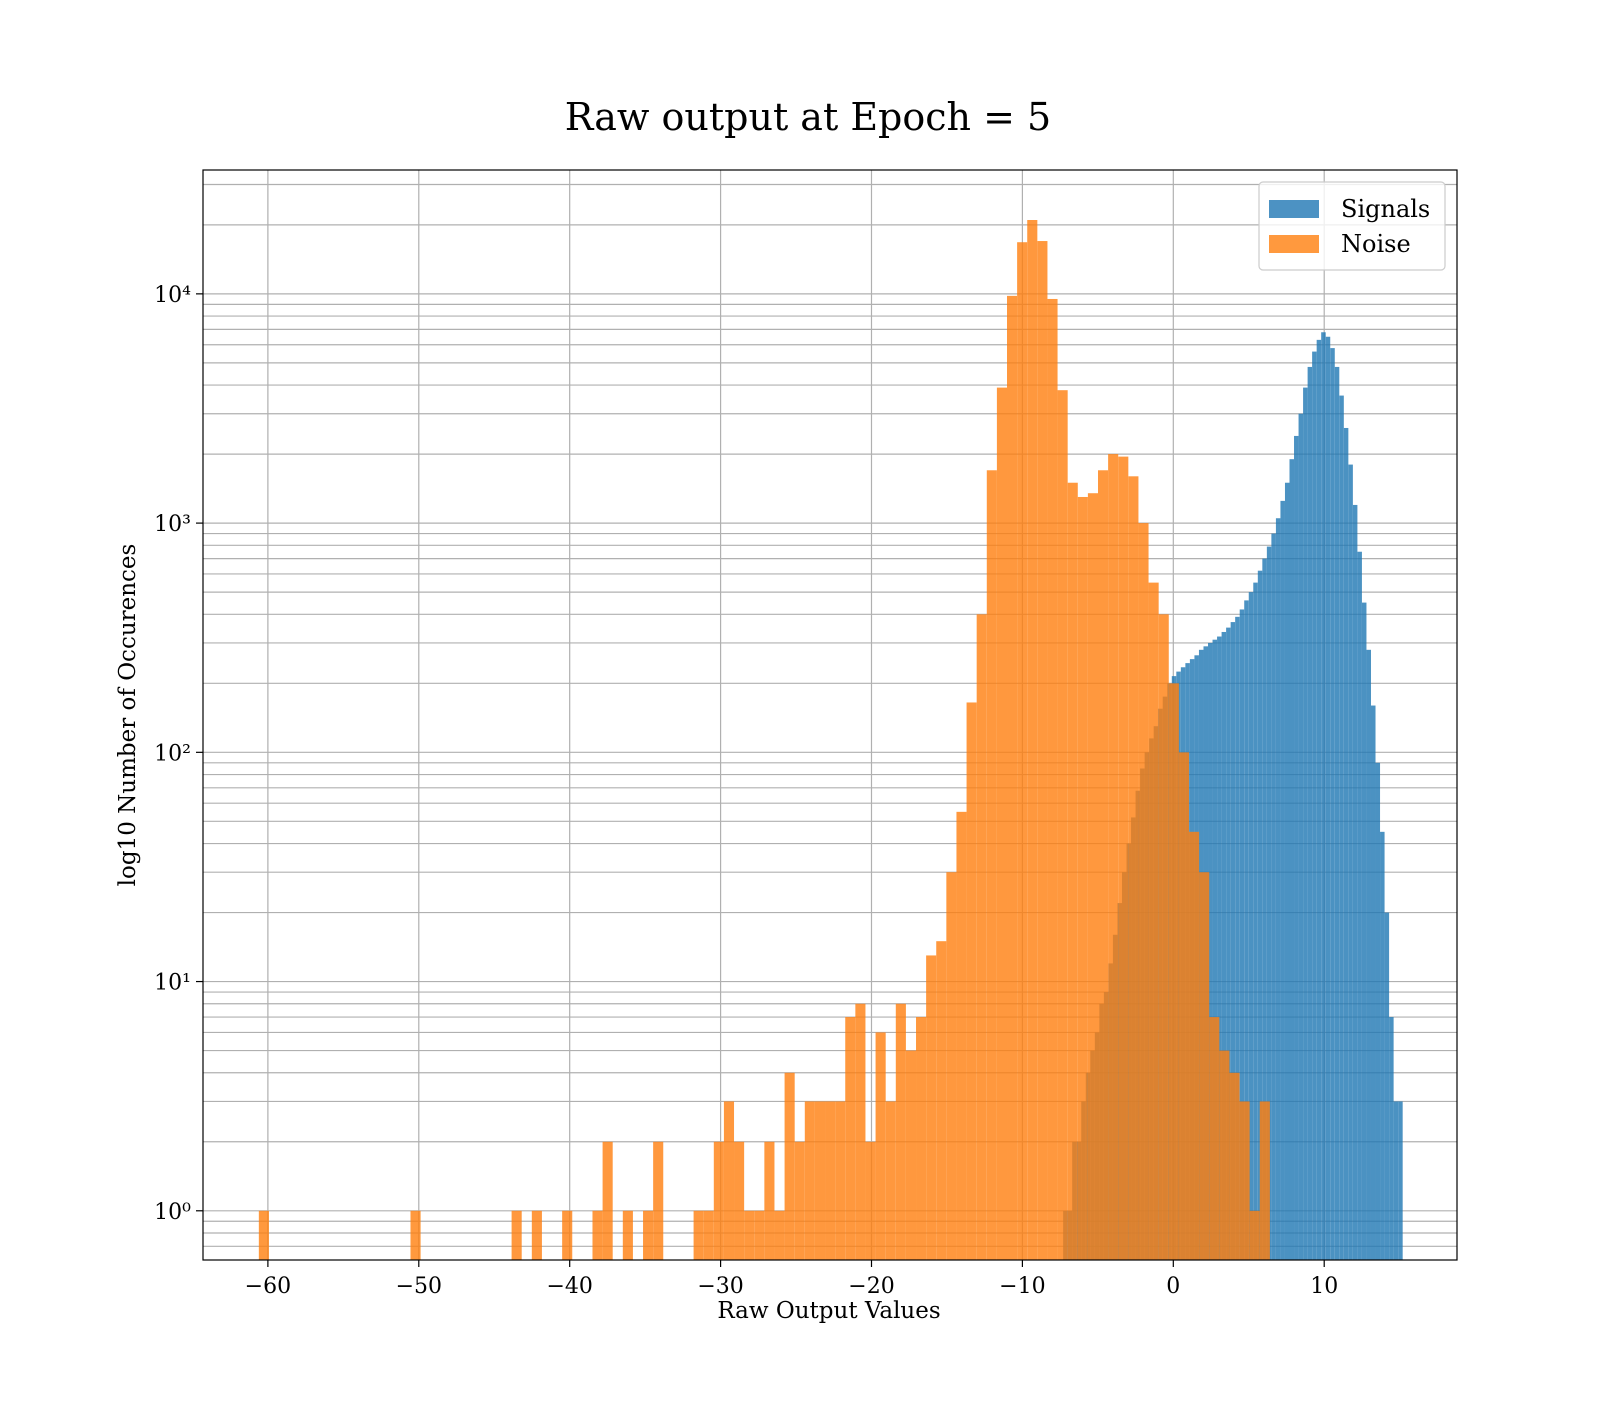  Describe the element at coordinates (1022, 1286) in the screenshot. I see `x-tick-label: −10` at that location.